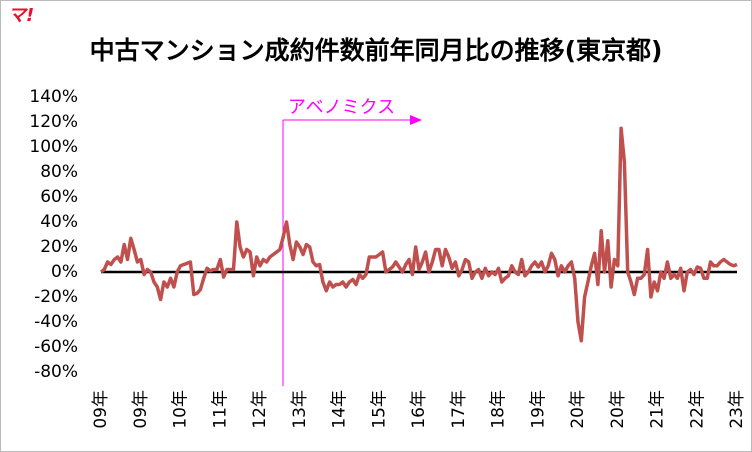 The height and width of the screenshot is (452, 752). What do you see at coordinates (59, 197) in the screenshot?
I see `y-tick-label: 60%` at bounding box center [59, 197].